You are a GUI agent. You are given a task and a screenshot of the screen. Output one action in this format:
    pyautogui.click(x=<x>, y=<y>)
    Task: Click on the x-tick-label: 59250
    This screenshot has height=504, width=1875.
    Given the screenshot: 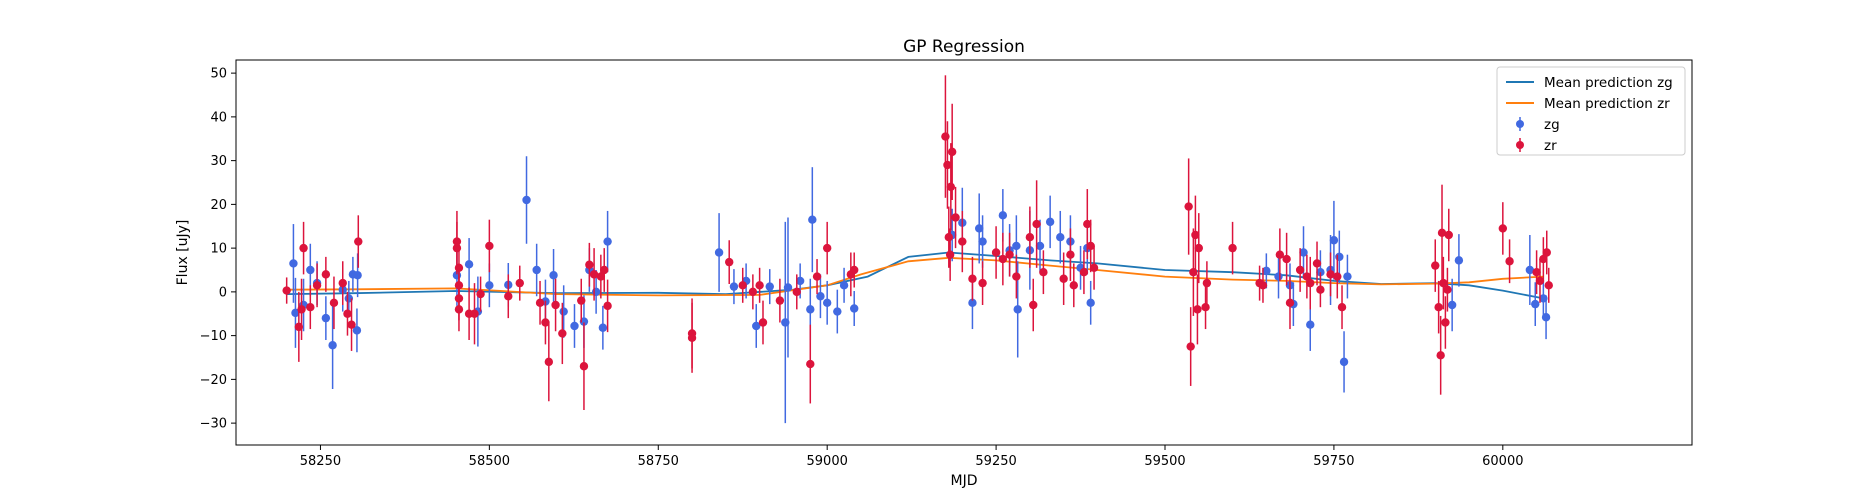 What is the action you would take?
    pyautogui.click(x=995, y=461)
    